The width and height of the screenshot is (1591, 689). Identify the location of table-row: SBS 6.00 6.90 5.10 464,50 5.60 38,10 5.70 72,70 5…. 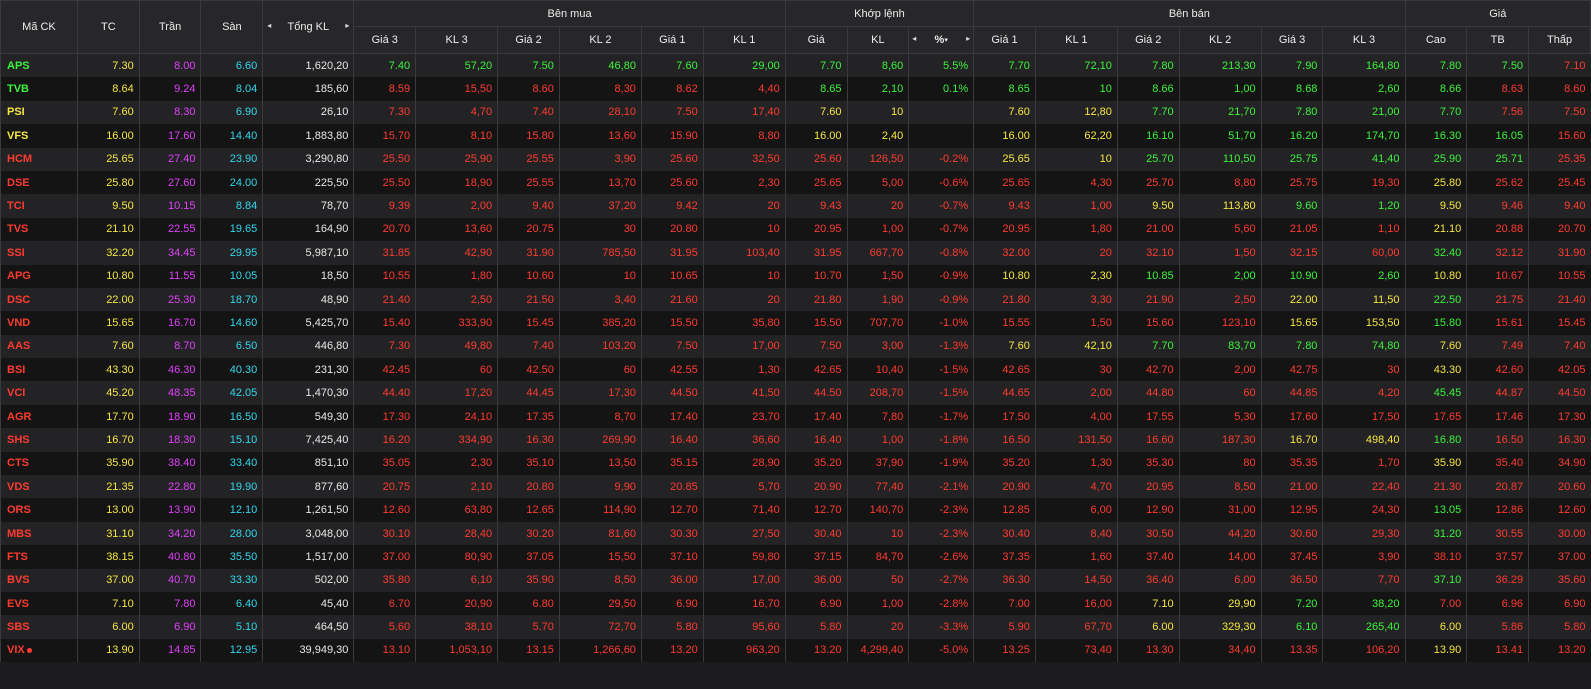
(795, 627).